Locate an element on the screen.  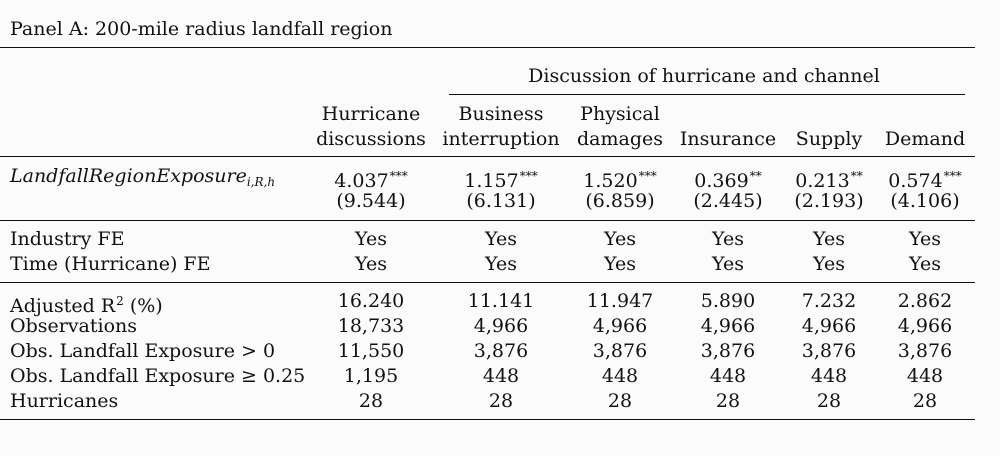
exposure-label-main: LandfallRegionExposure is located at coordinates (128, 176).